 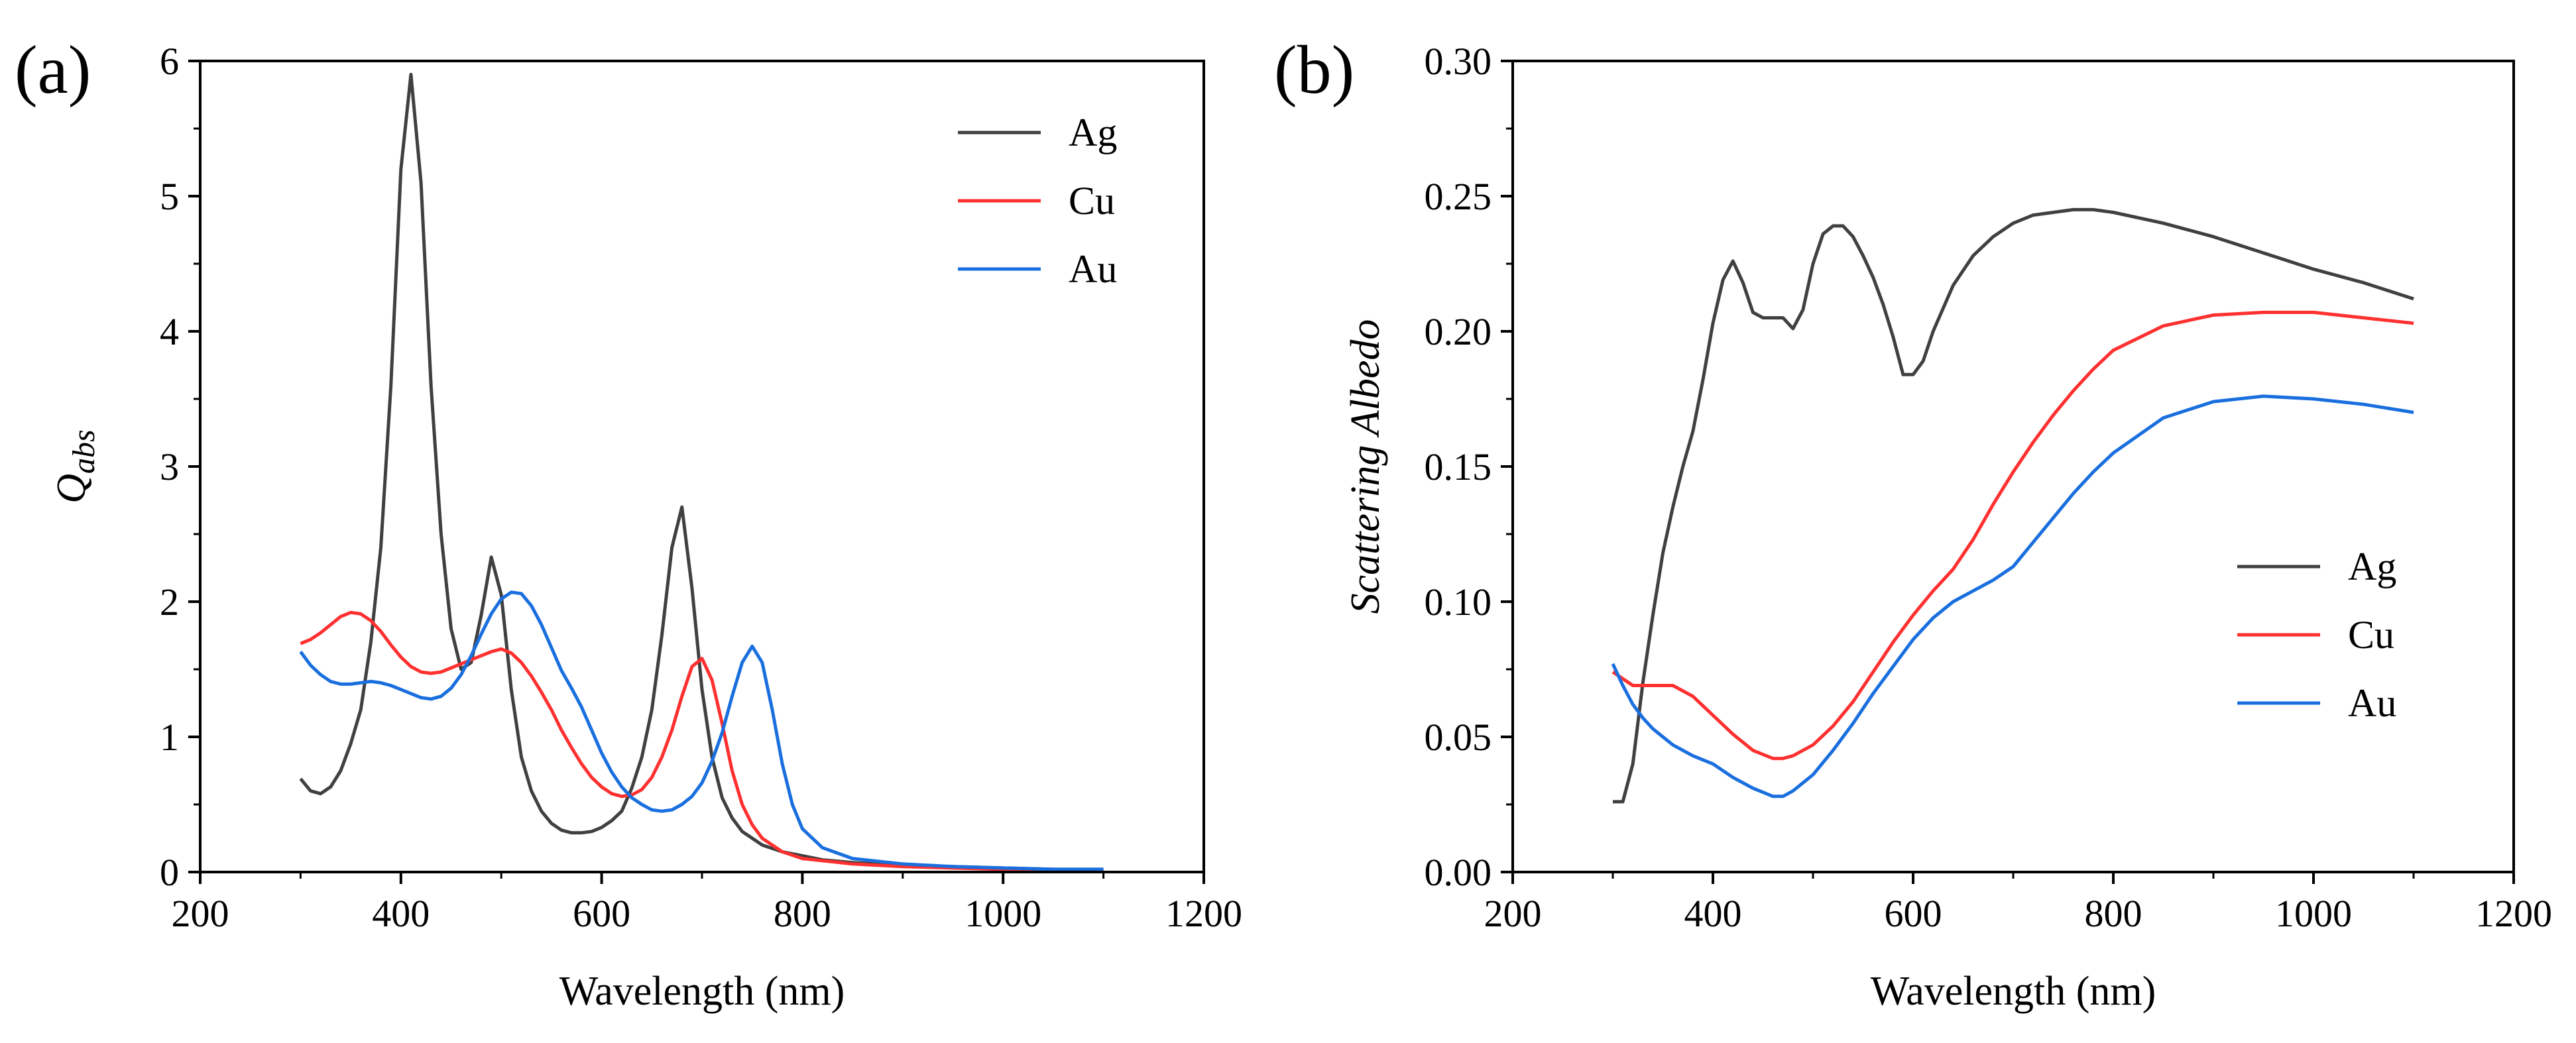 I want to click on panel-b-y-tick-label: 0.00, so click(x=1459, y=872).